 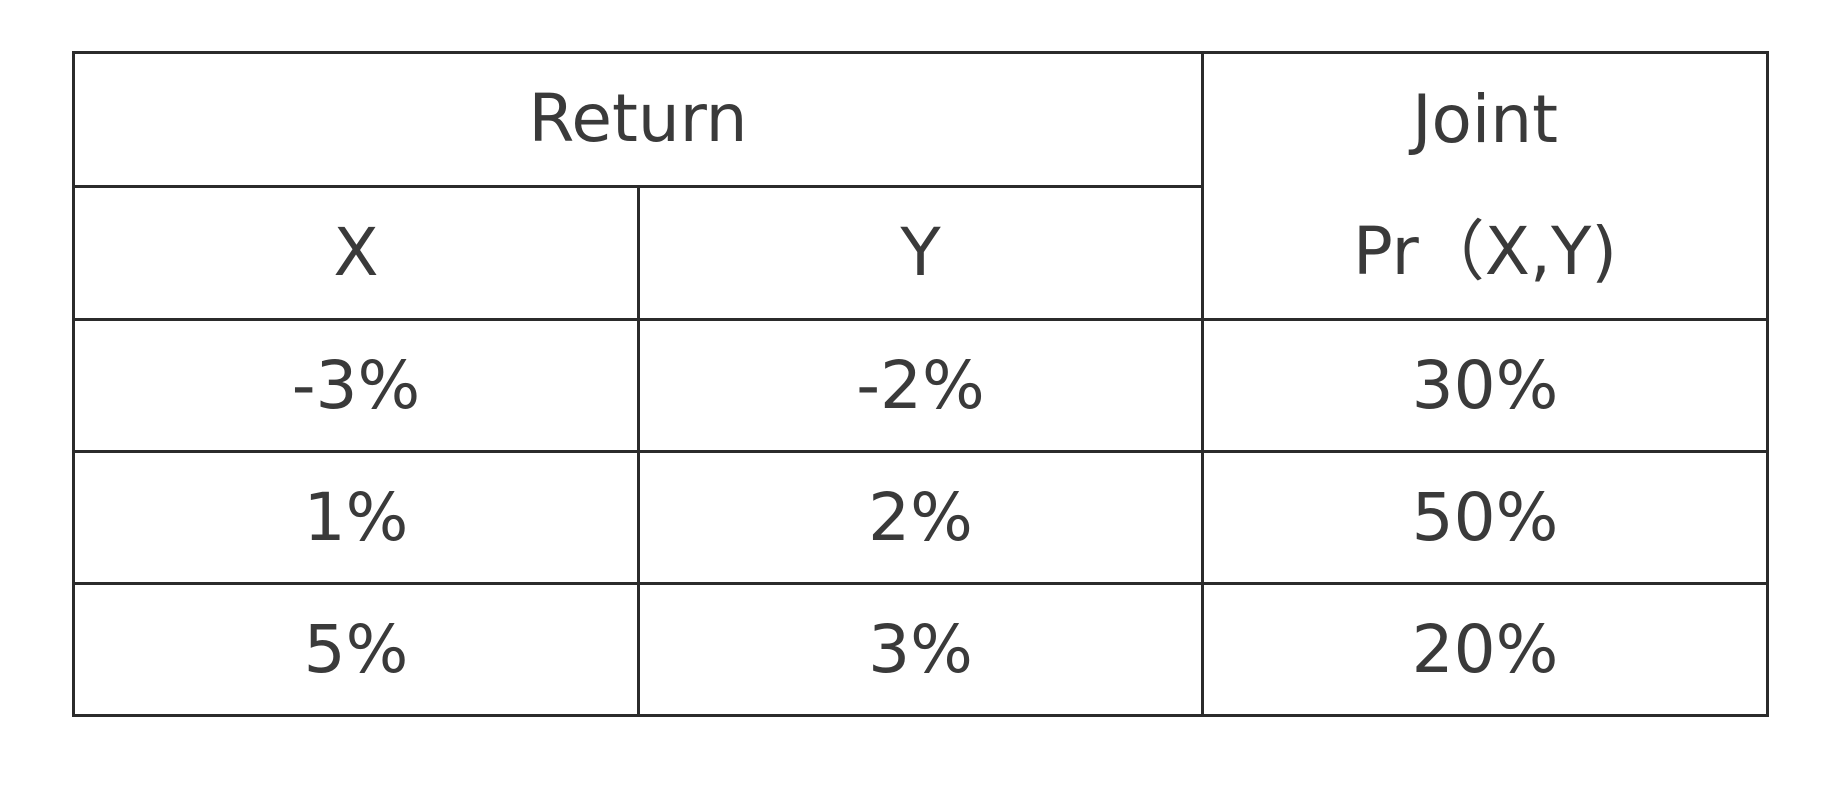 What do you see at coordinates (1485, 119) in the screenshot?
I see `joint-header-line1: Joint` at bounding box center [1485, 119].